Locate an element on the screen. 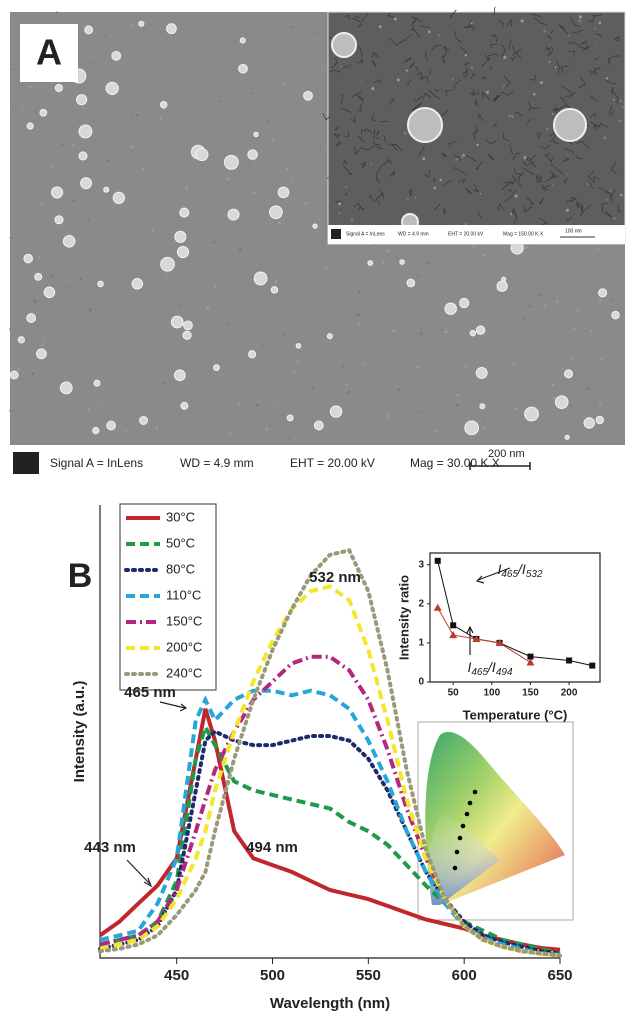 The height and width of the screenshot is (1014, 627). y-tick-label: 2 is located at coordinates (421, 603).